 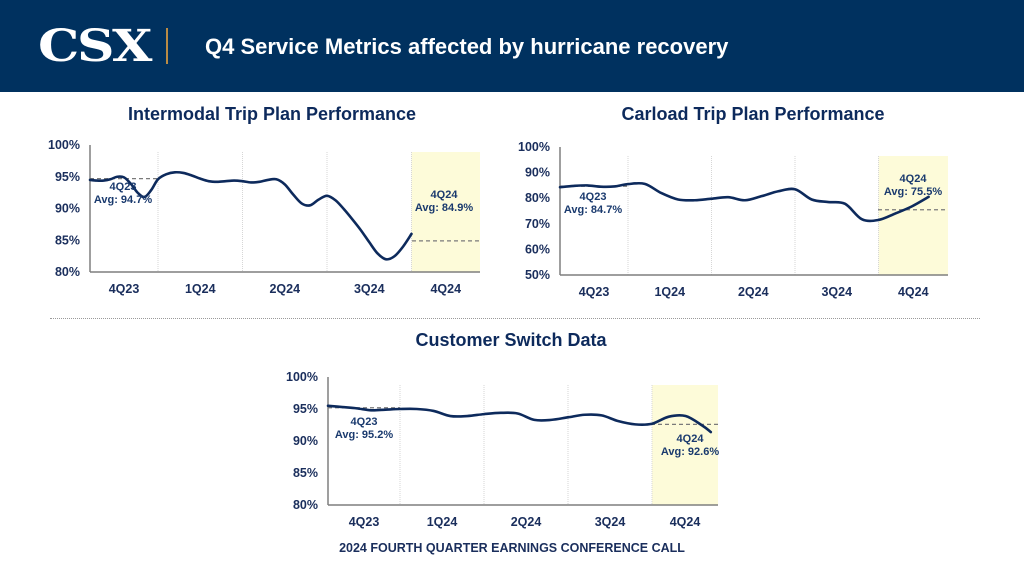 I want to click on annotation-average: Avg: 84.7%, so click(x=593, y=210).